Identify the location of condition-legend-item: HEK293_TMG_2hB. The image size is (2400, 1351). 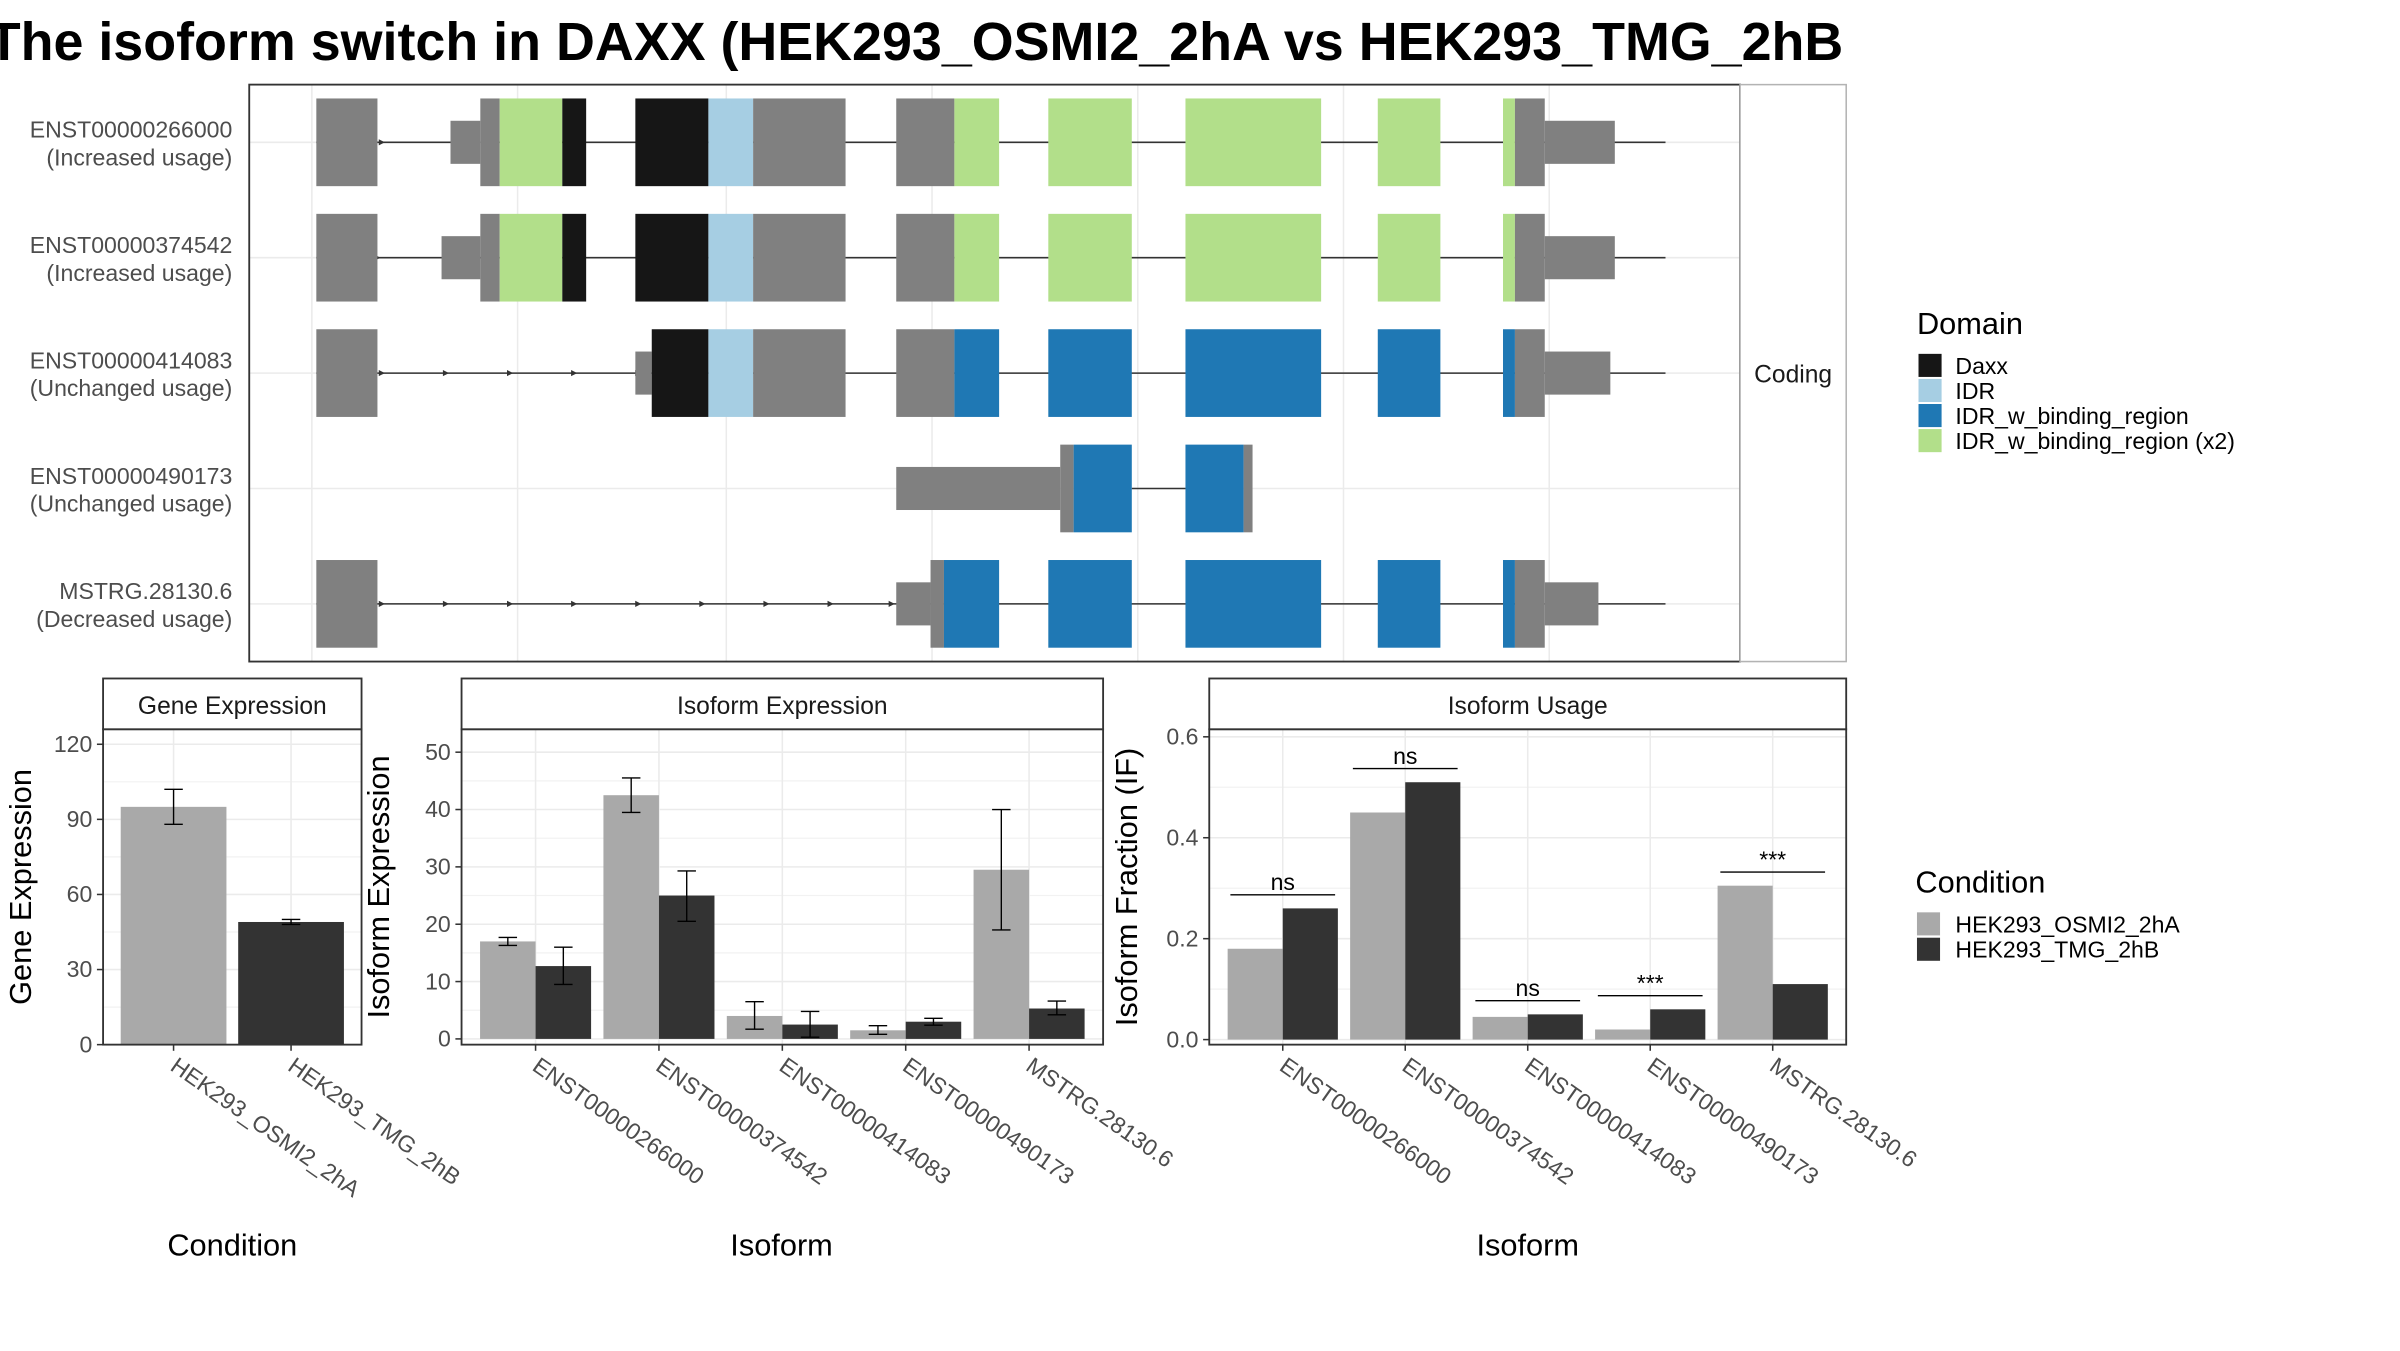
(2037, 950).